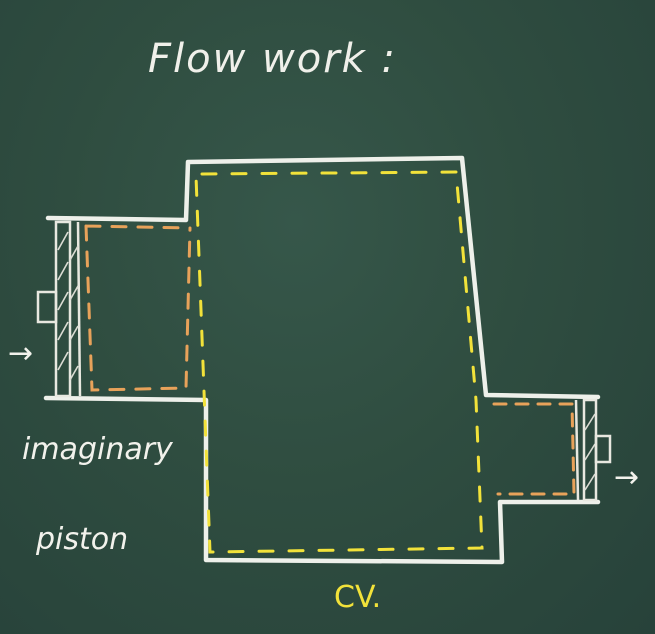  Describe the element at coordinates (97, 449) in the screenshot. I see `label-imaginary: imaginary` at that location.